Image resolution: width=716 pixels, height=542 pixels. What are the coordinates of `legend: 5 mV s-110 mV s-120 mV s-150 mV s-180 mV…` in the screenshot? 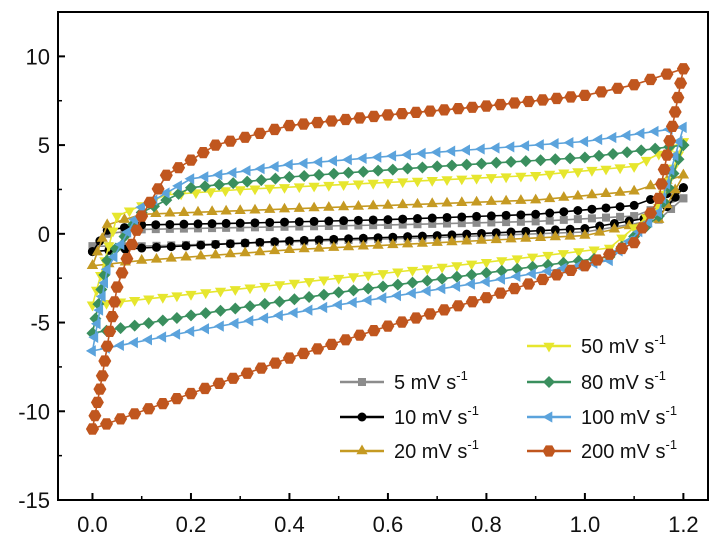 It's located at (508, 397).